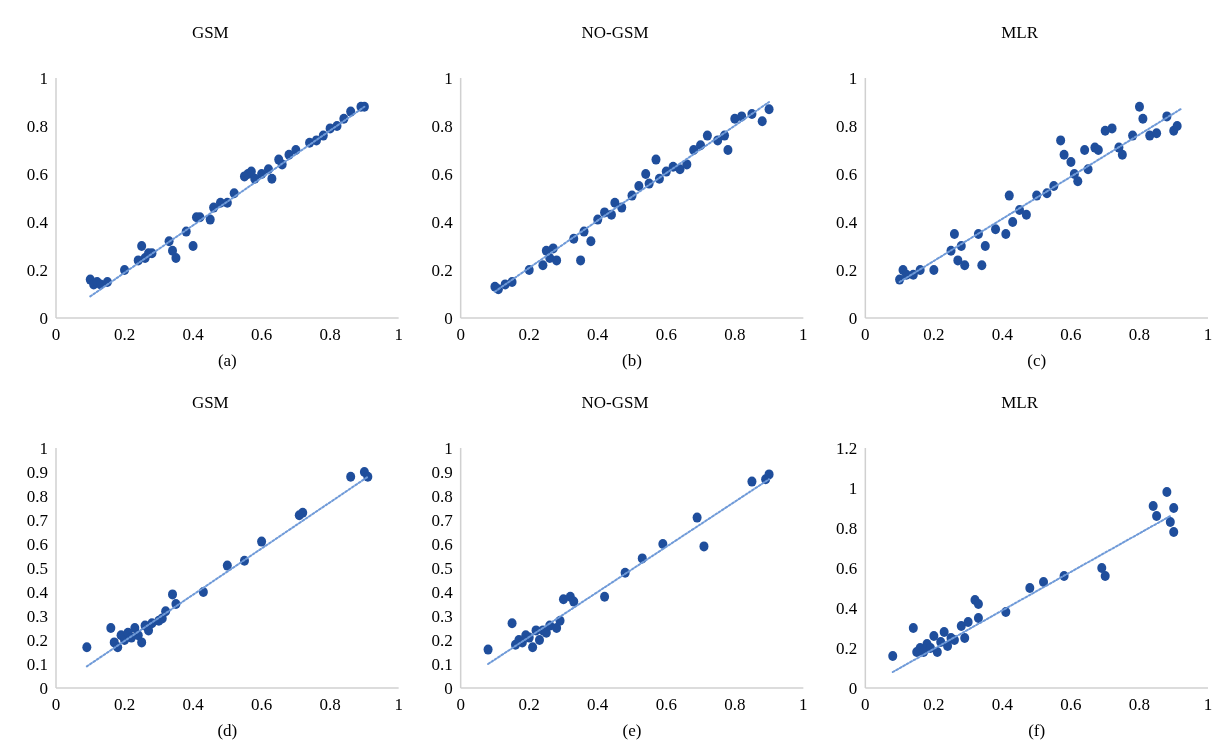 This screenshot has height=756, width=1230. What do you see at coordinates (227, 360) in the screenshot?
I see `x-axis-title: (a)` at bounding box center [227, 360].